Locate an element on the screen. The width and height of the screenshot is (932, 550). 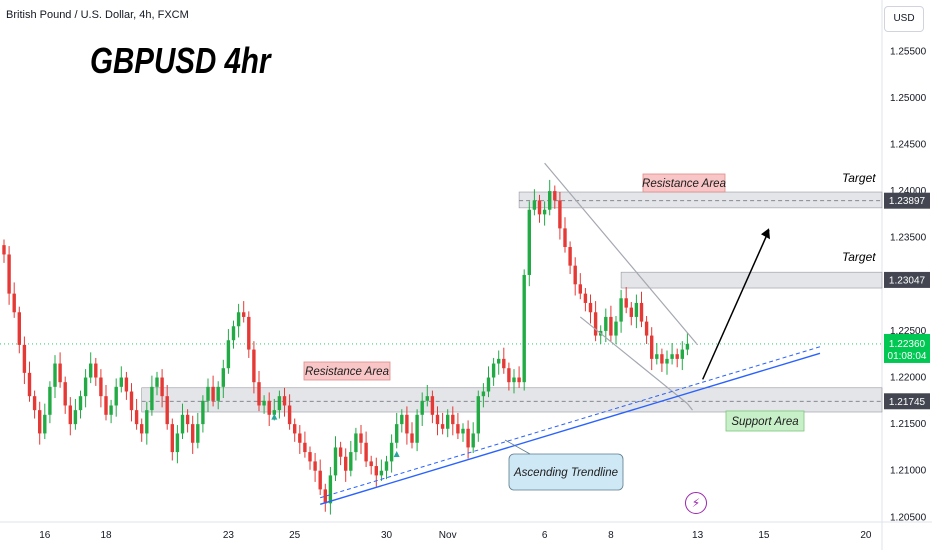
ascending-trendline is located at coordinates (570, 428).